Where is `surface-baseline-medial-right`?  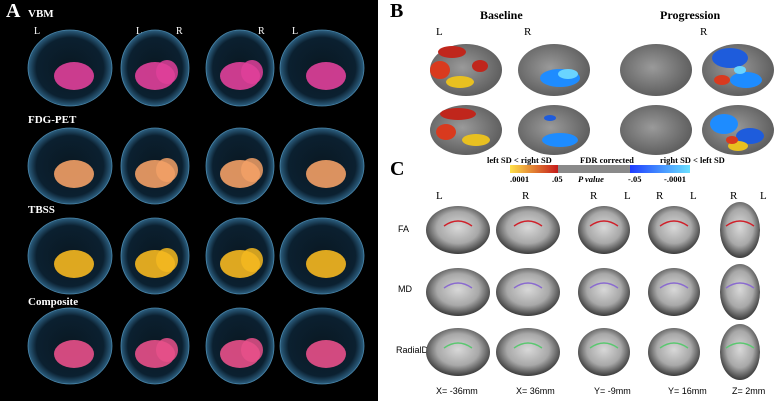
surface-baseline-medial-right is located at coordinates (554, 130).